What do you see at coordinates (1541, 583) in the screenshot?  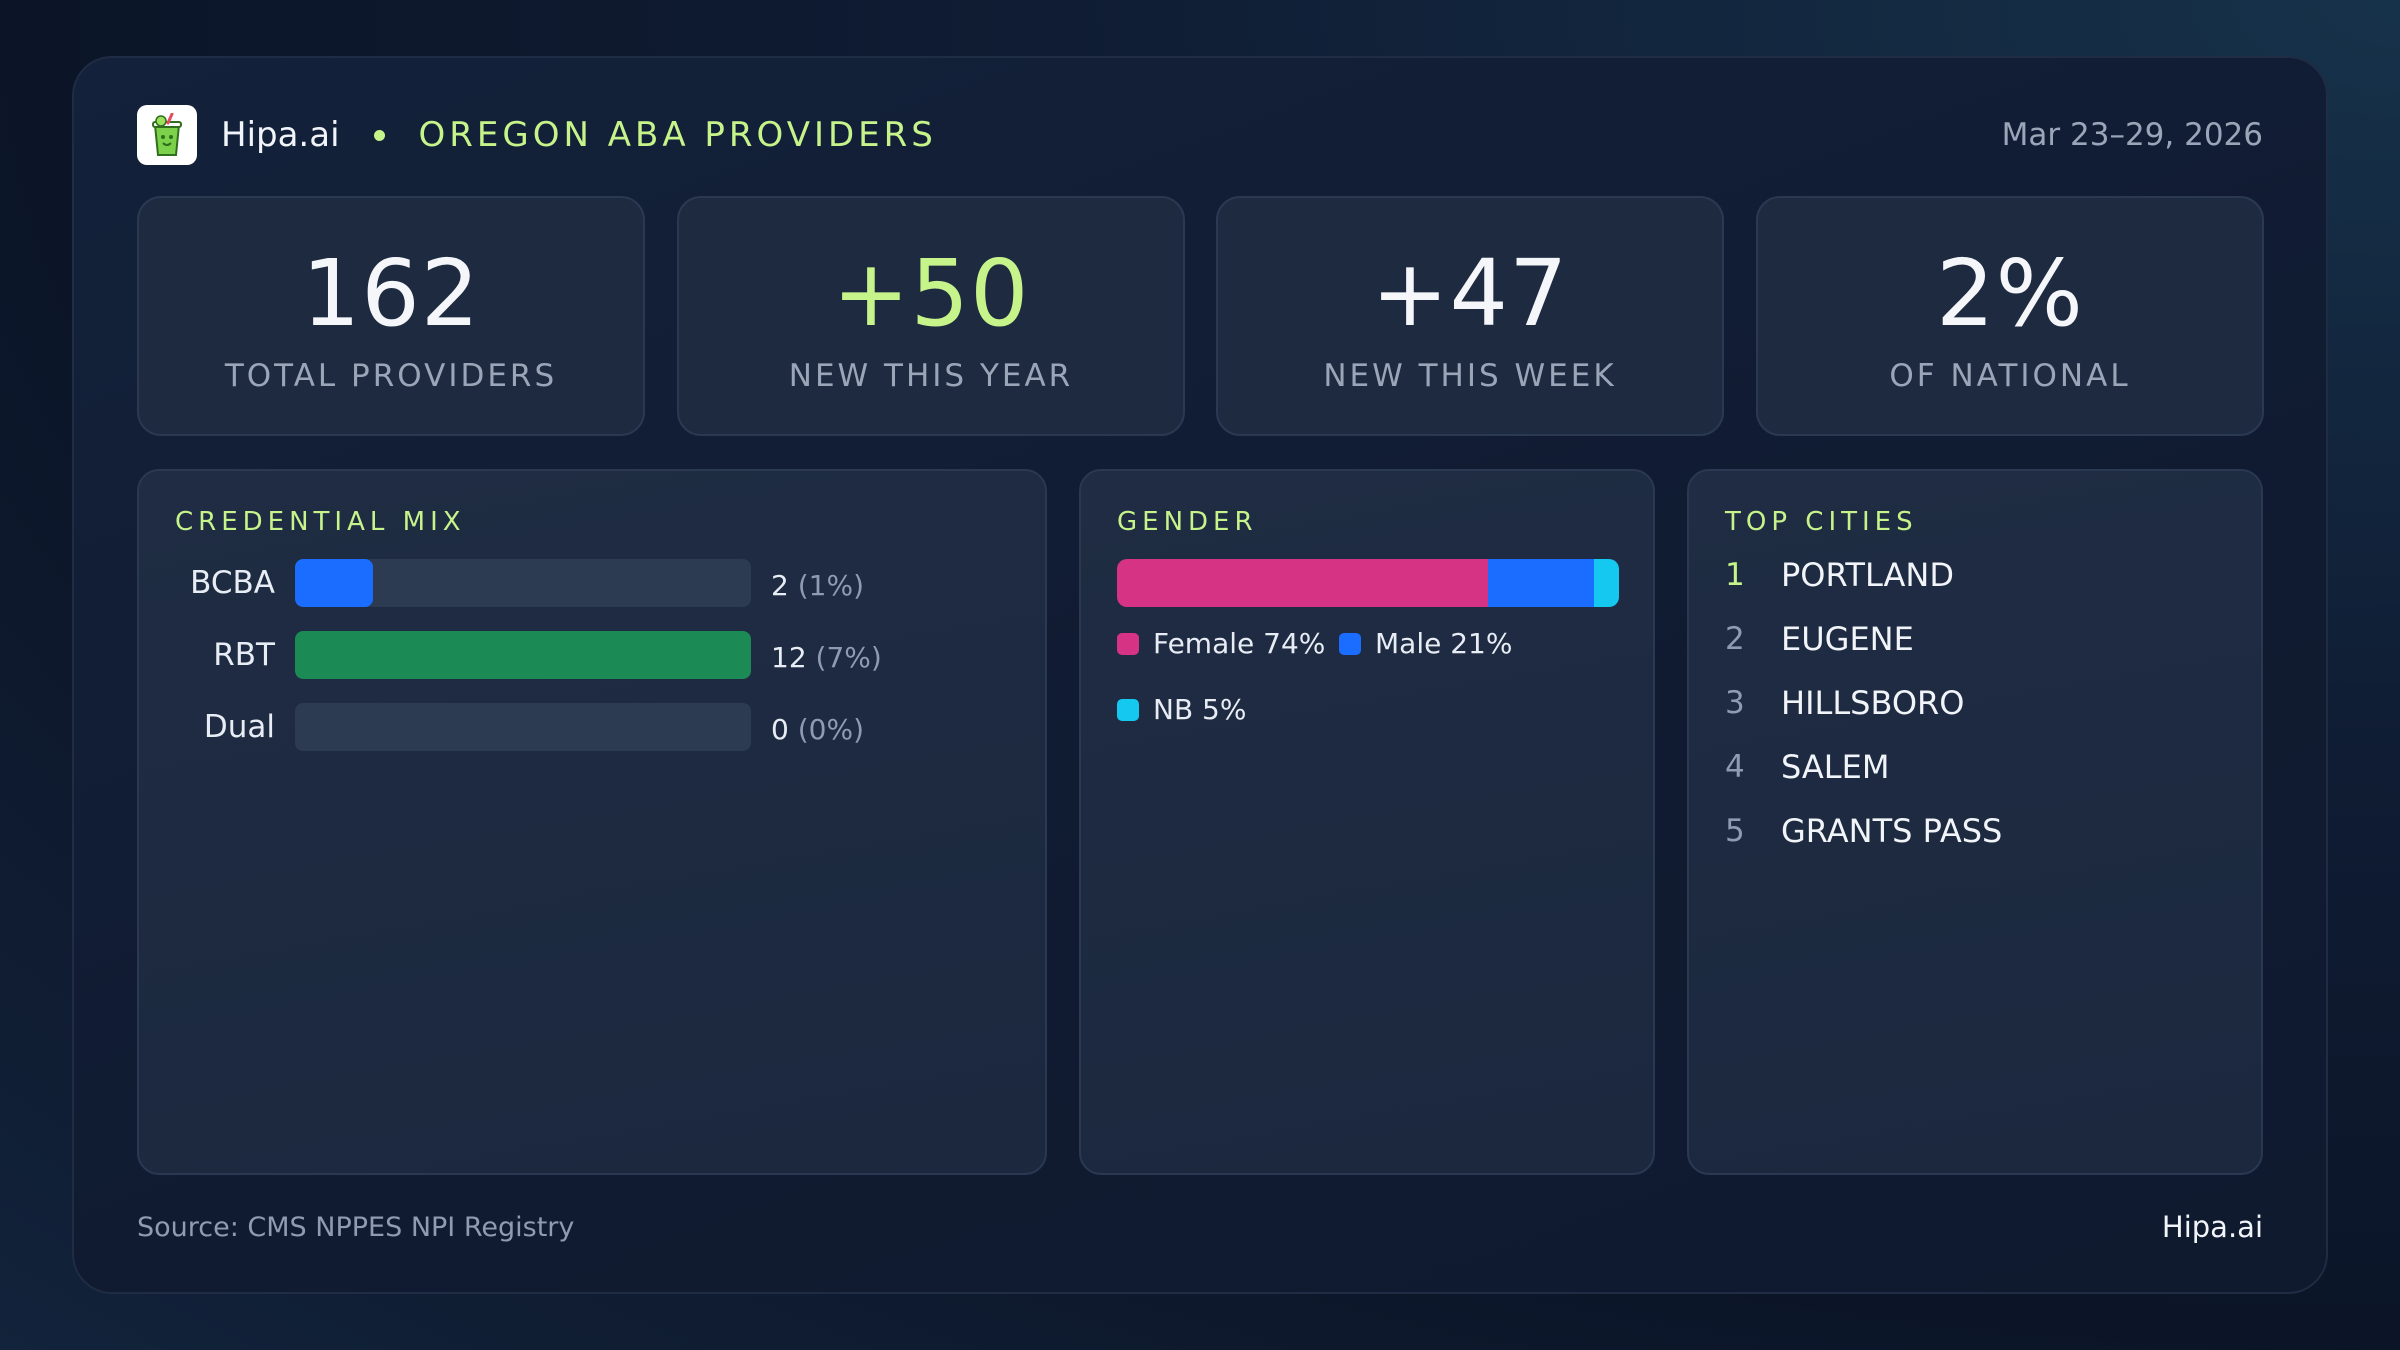 I see `gender-segment-male` at bounding box center [1541, 583].